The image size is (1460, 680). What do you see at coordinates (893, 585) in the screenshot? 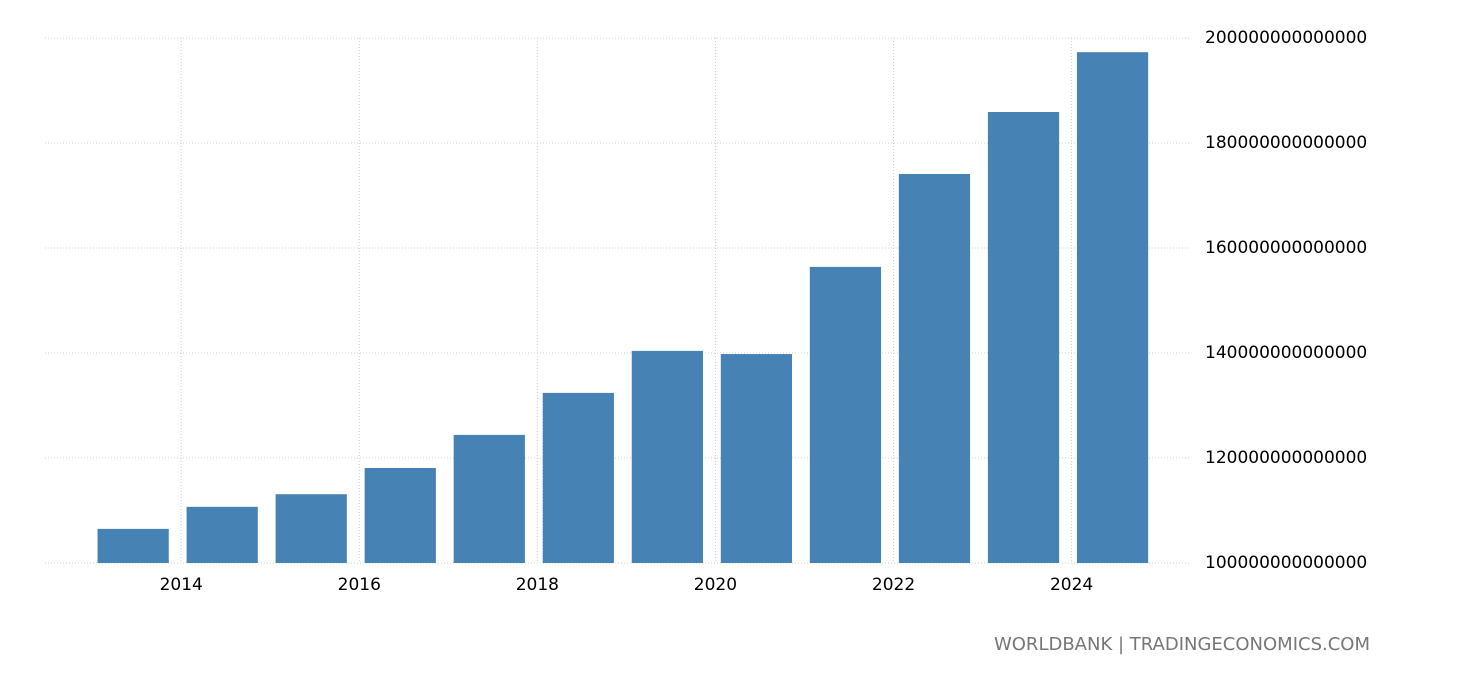
I see `x-tick-label: 2022` at bounding box center [893, 585].